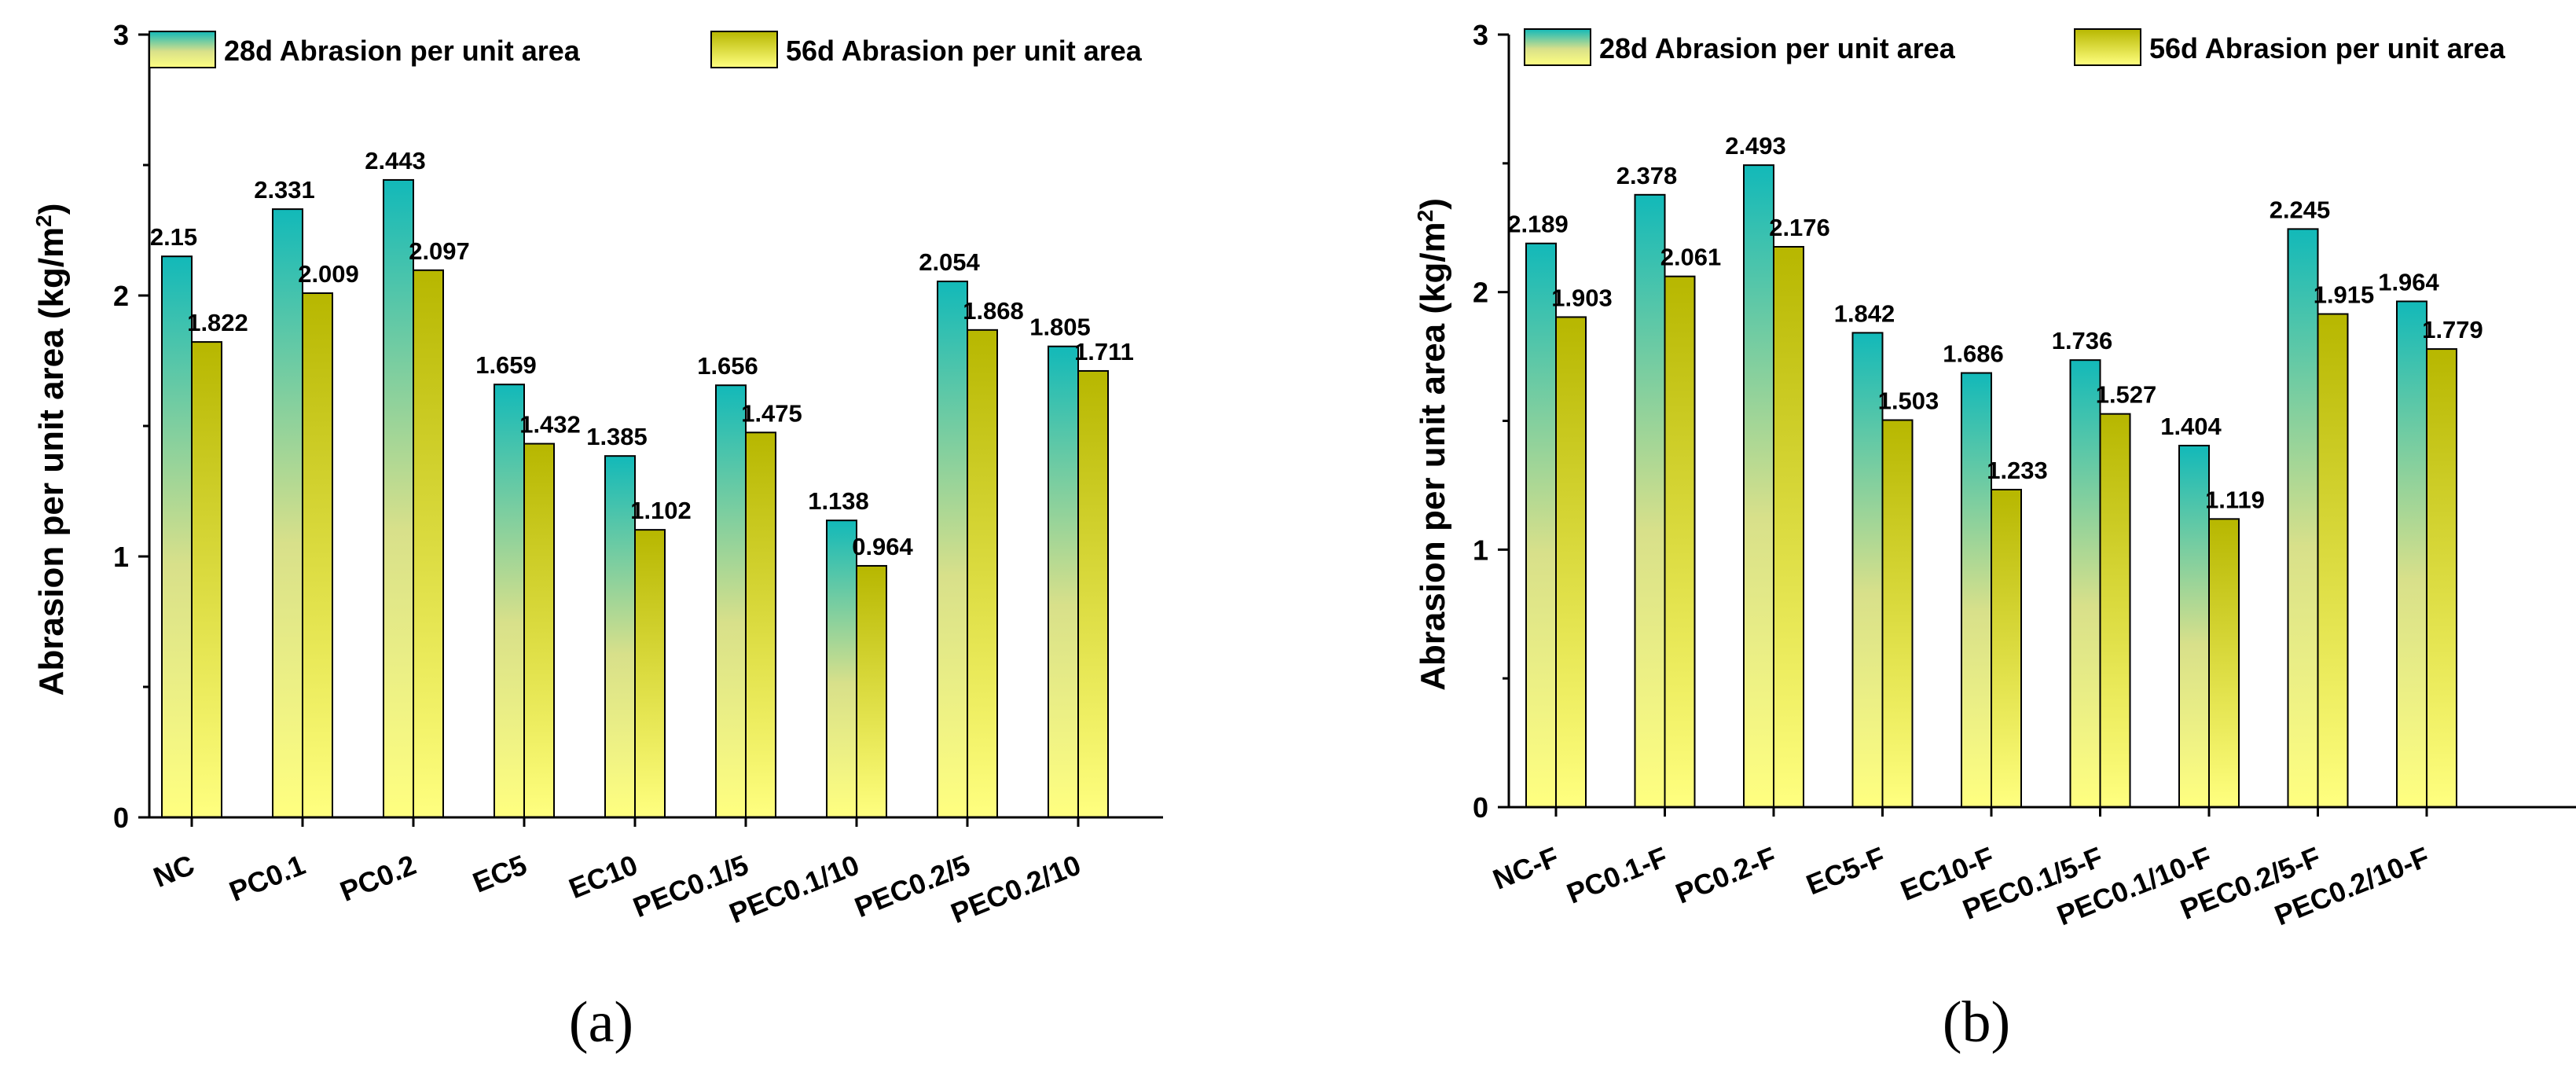 This screenshot has height=1072, width=2576. What do you see at coordinates (2191, 426) in the screenshot?
I see `value-label-28d-PEC0.1/10-F: 1.404` at bounding box center [2191, 426].